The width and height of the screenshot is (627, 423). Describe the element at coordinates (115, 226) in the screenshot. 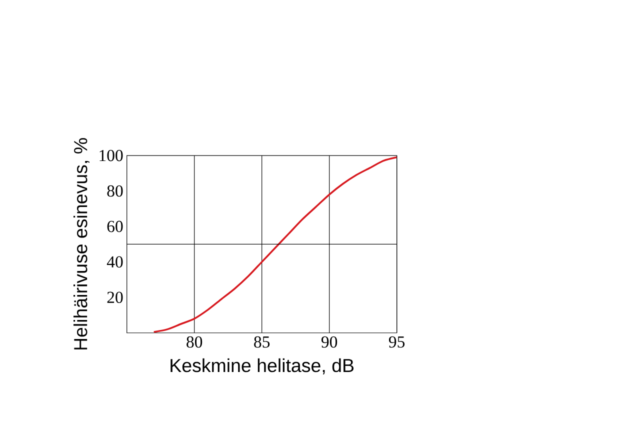

I see `y-tick-label: 60` at that location.